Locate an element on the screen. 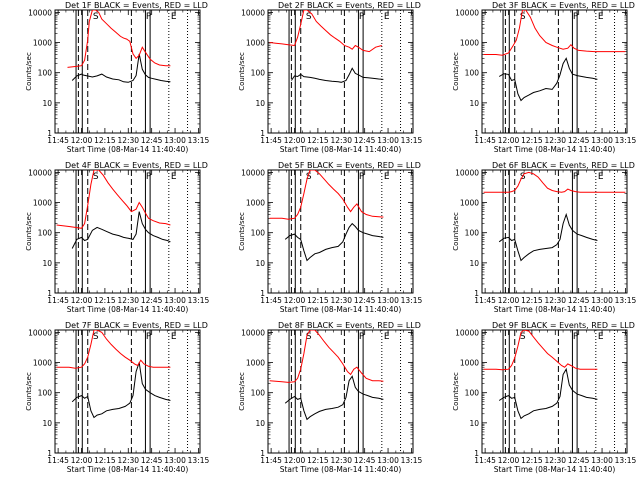 The width and height of the screenshot is (640, 480). panel-title: Det 1F BLACK = Events, RED = LLD is located at coordinates (136, 5).